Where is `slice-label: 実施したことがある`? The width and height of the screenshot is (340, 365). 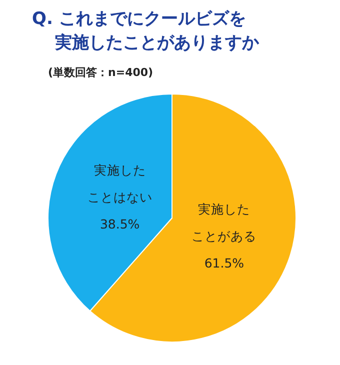 slice-label: 実施したことがある is located at coordinates (224, 223).